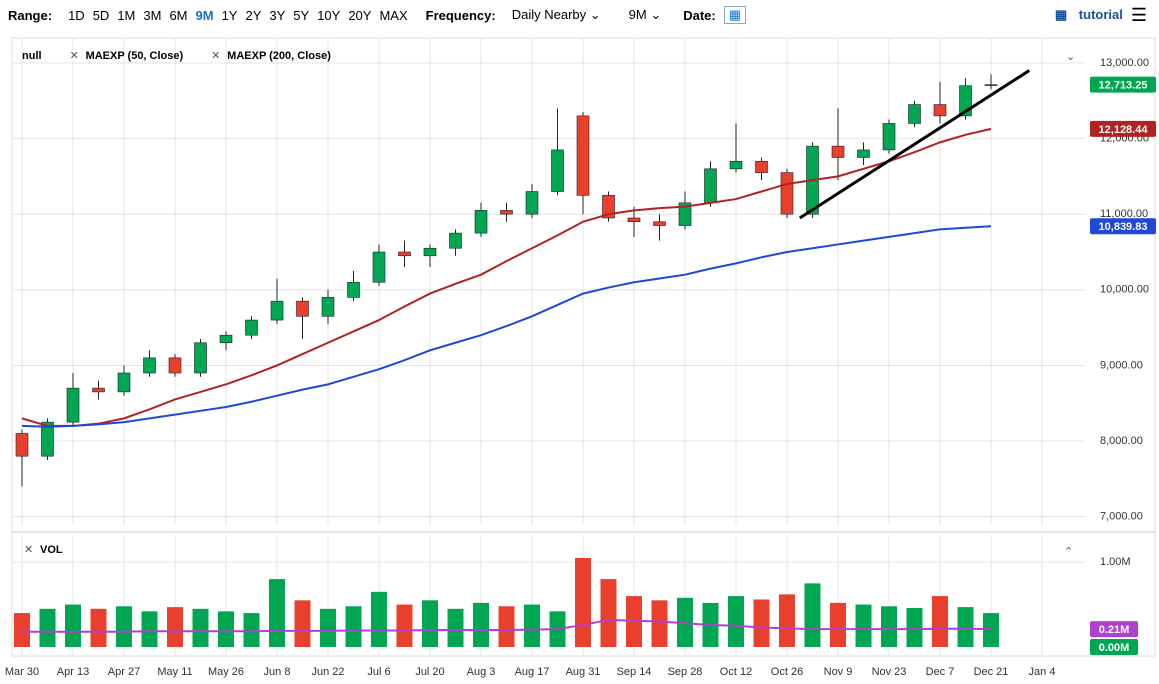 The height and width of the screenshot is (684, 1159). I want to click on x-tick-label: Aug 3, so click(481, 672).